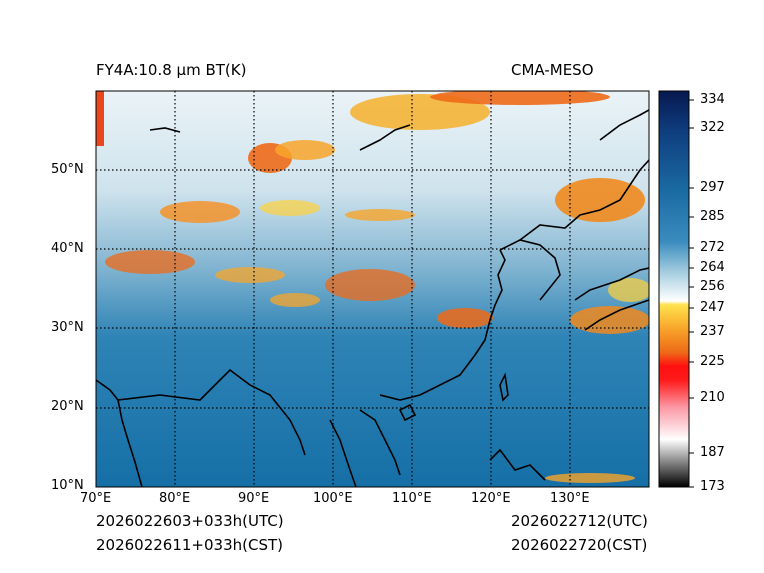 The image size is (764, 573). What do you see at coordinates (67, 406) in the screenshot?
I see `lat-label: 20°N` at bounding box center [67, 406].